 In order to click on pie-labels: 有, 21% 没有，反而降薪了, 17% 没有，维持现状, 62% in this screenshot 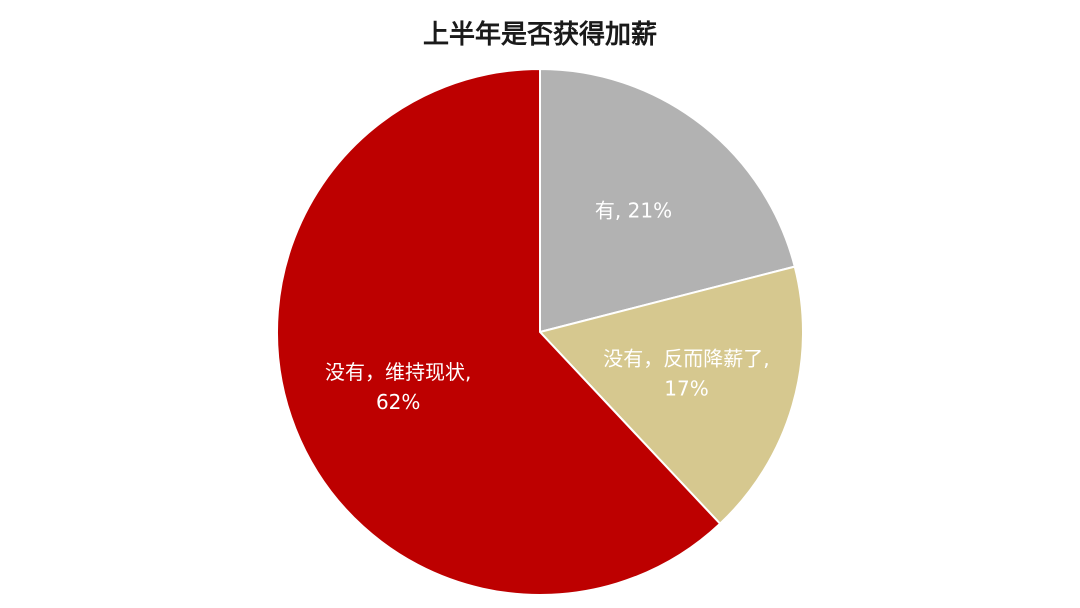, I will do `click(547, 306)`.